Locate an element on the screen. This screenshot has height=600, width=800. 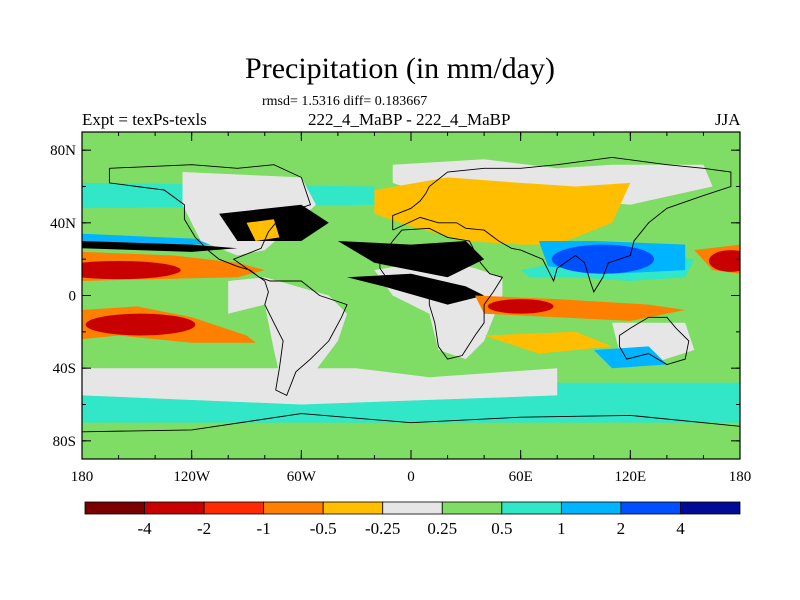
antarctic-green-band is located at coordinates (411, 440).